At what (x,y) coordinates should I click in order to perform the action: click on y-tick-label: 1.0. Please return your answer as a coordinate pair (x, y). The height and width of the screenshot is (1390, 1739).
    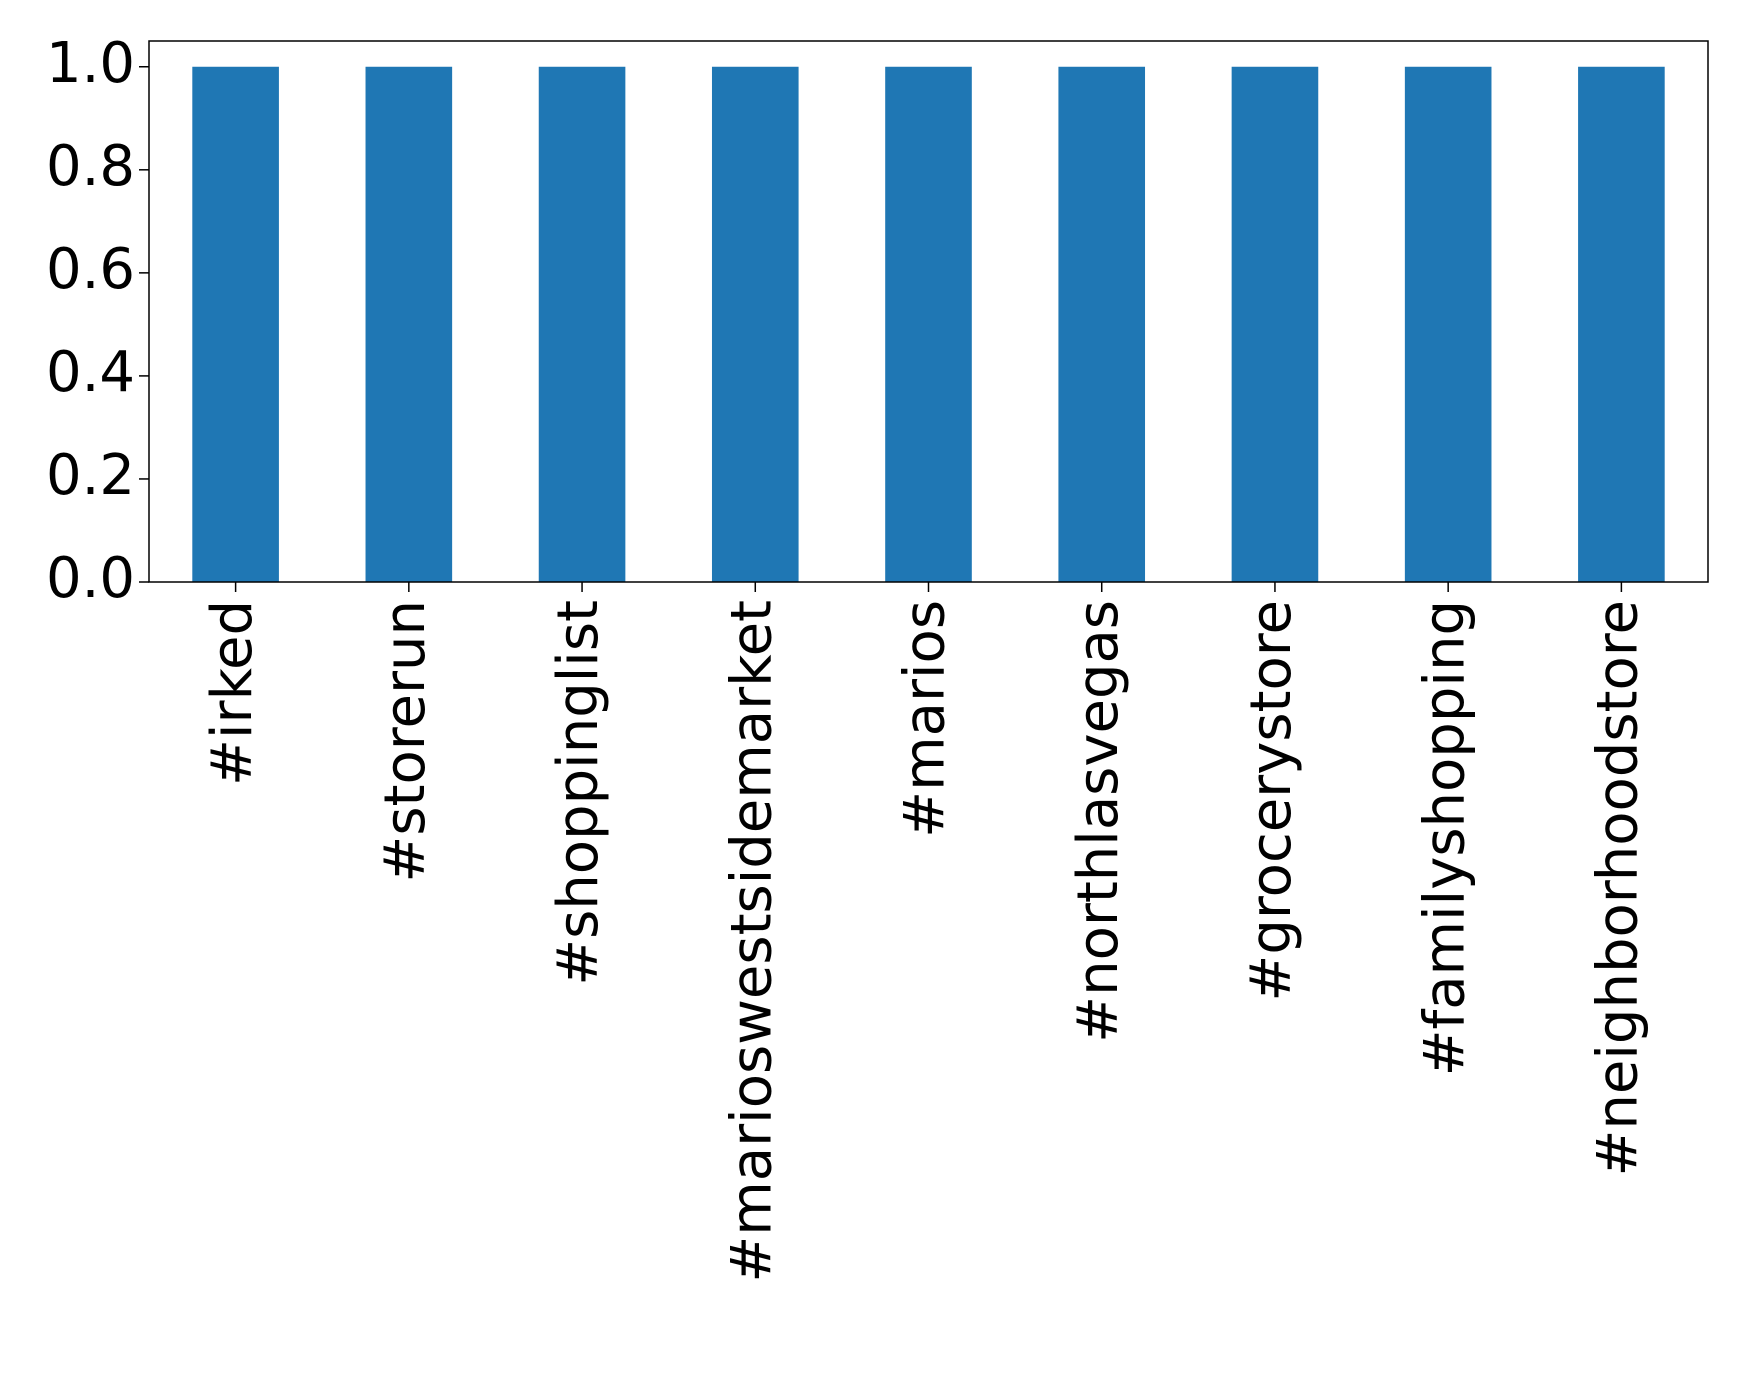
    Looking at the image, I should click on (90, 63).